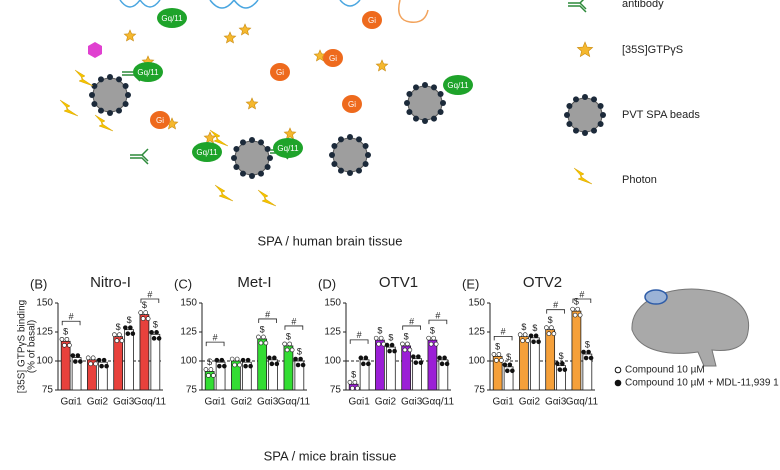  Describe the element at coordinates (470, 283) in the screenshot. I see `panel-label: (E)` at that location.